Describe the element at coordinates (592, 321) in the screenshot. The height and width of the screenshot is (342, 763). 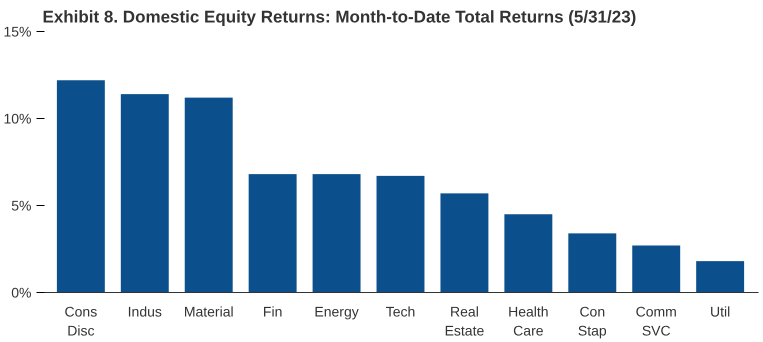
I see `x-tick-label: Con Stap` at that location.